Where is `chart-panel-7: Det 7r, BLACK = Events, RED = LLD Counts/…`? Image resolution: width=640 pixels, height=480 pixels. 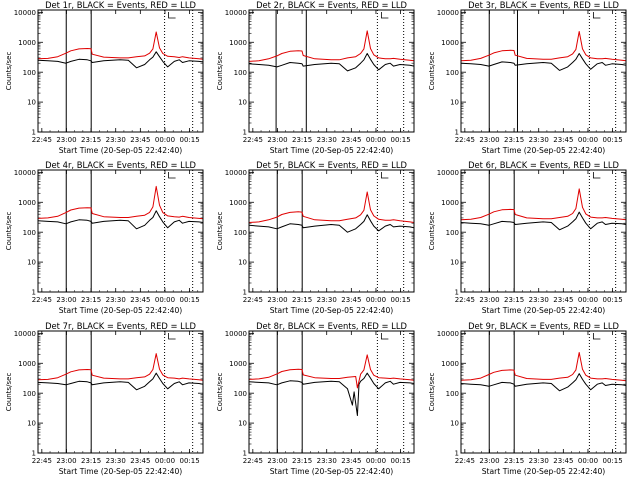 chart-panel-7: Det 7r, BLACK = Events, RED = LLD Counts/… is located at coordinates (104, 398).